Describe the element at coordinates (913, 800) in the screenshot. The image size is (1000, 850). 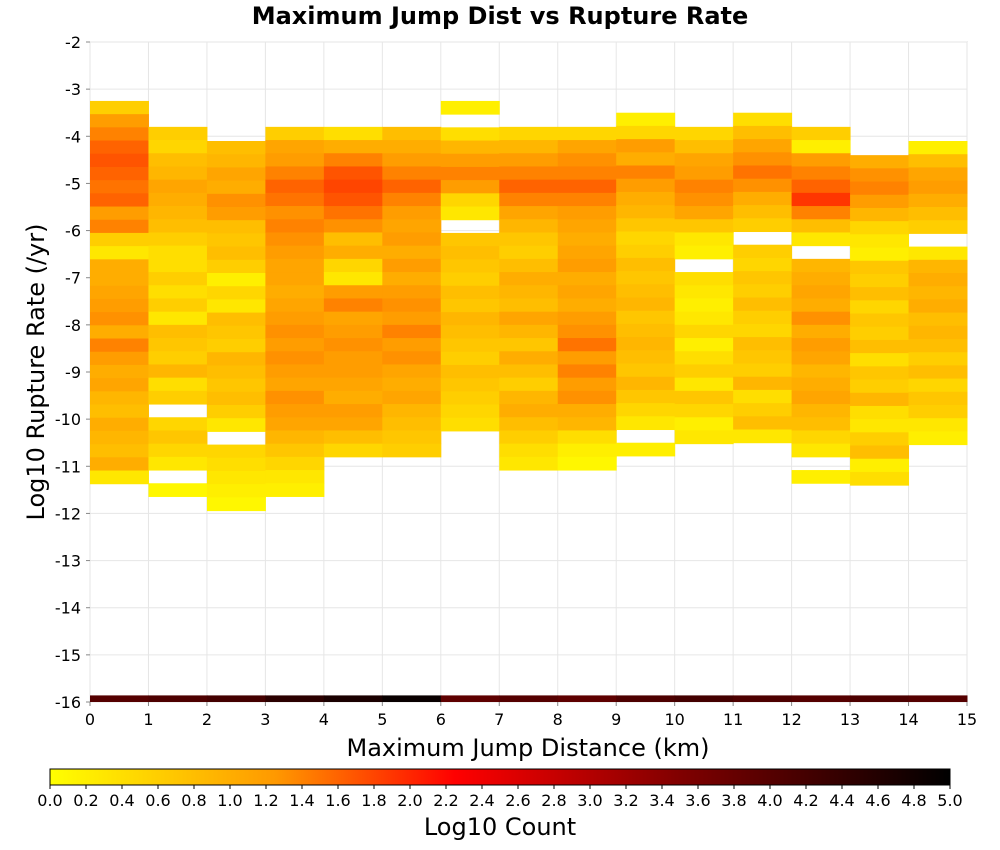
I see `colorbar-tick-label: 4.8` at that location.